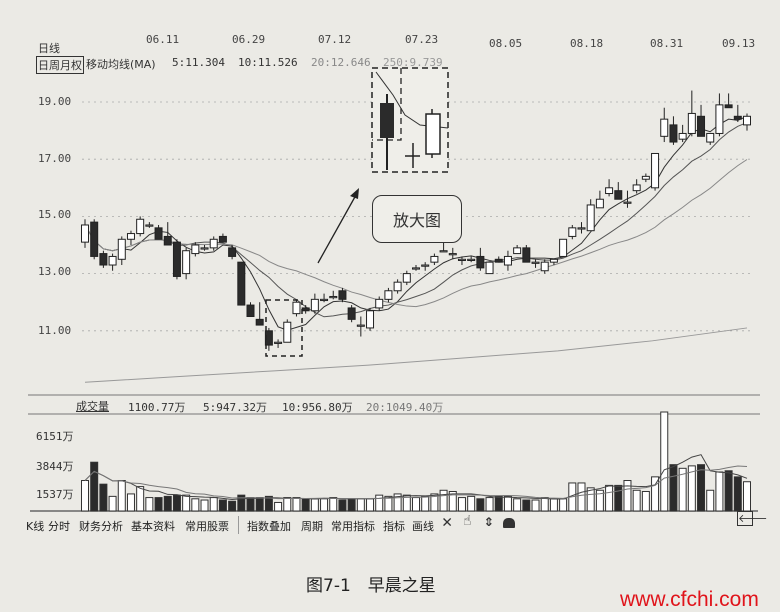 The image size is (780, 612). Describe the element at coordinates (55, 466) in the screenshot. I see `vol-y-tick: 3844万` at that location.